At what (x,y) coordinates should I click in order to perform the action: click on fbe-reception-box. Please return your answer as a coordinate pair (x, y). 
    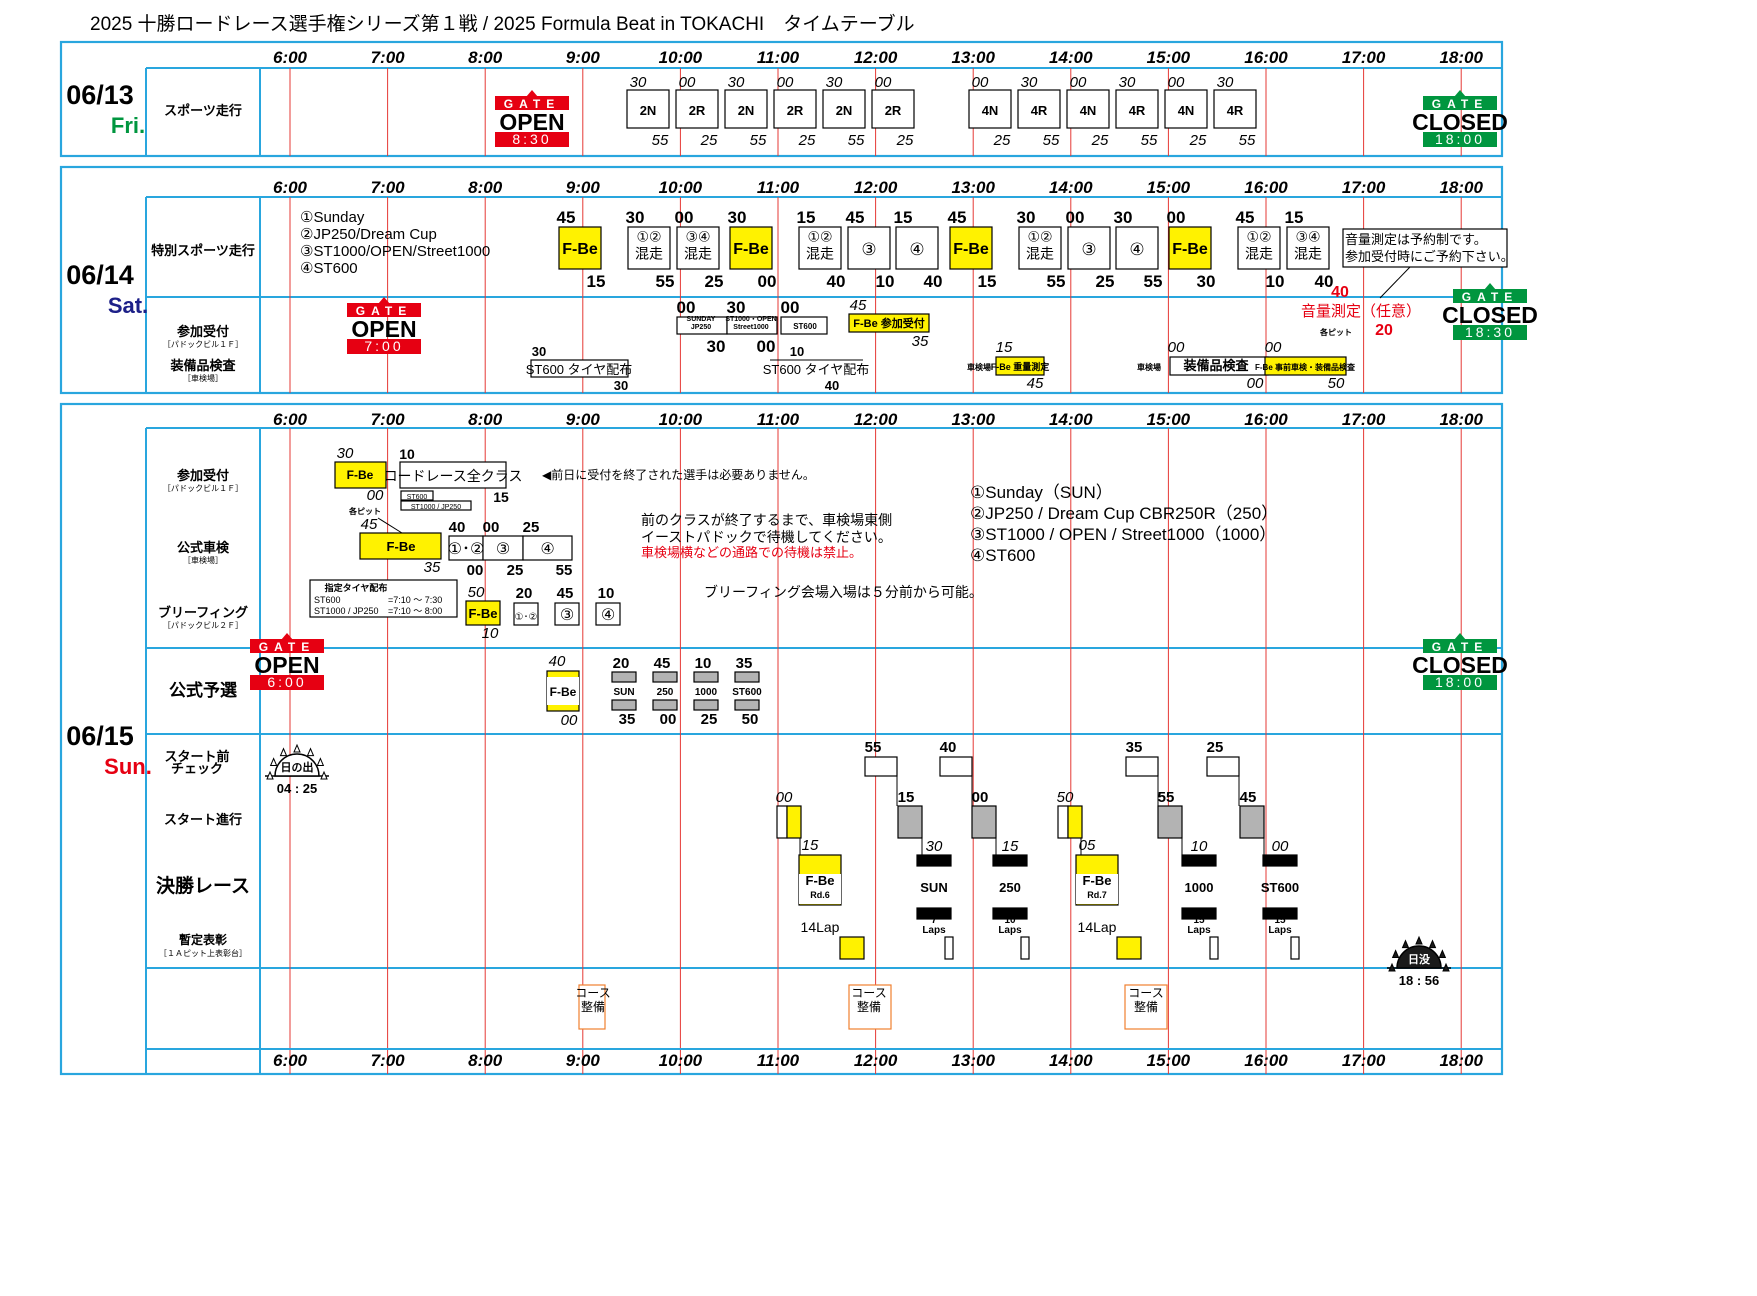
    Looking at the image, I should click on (889, 323).